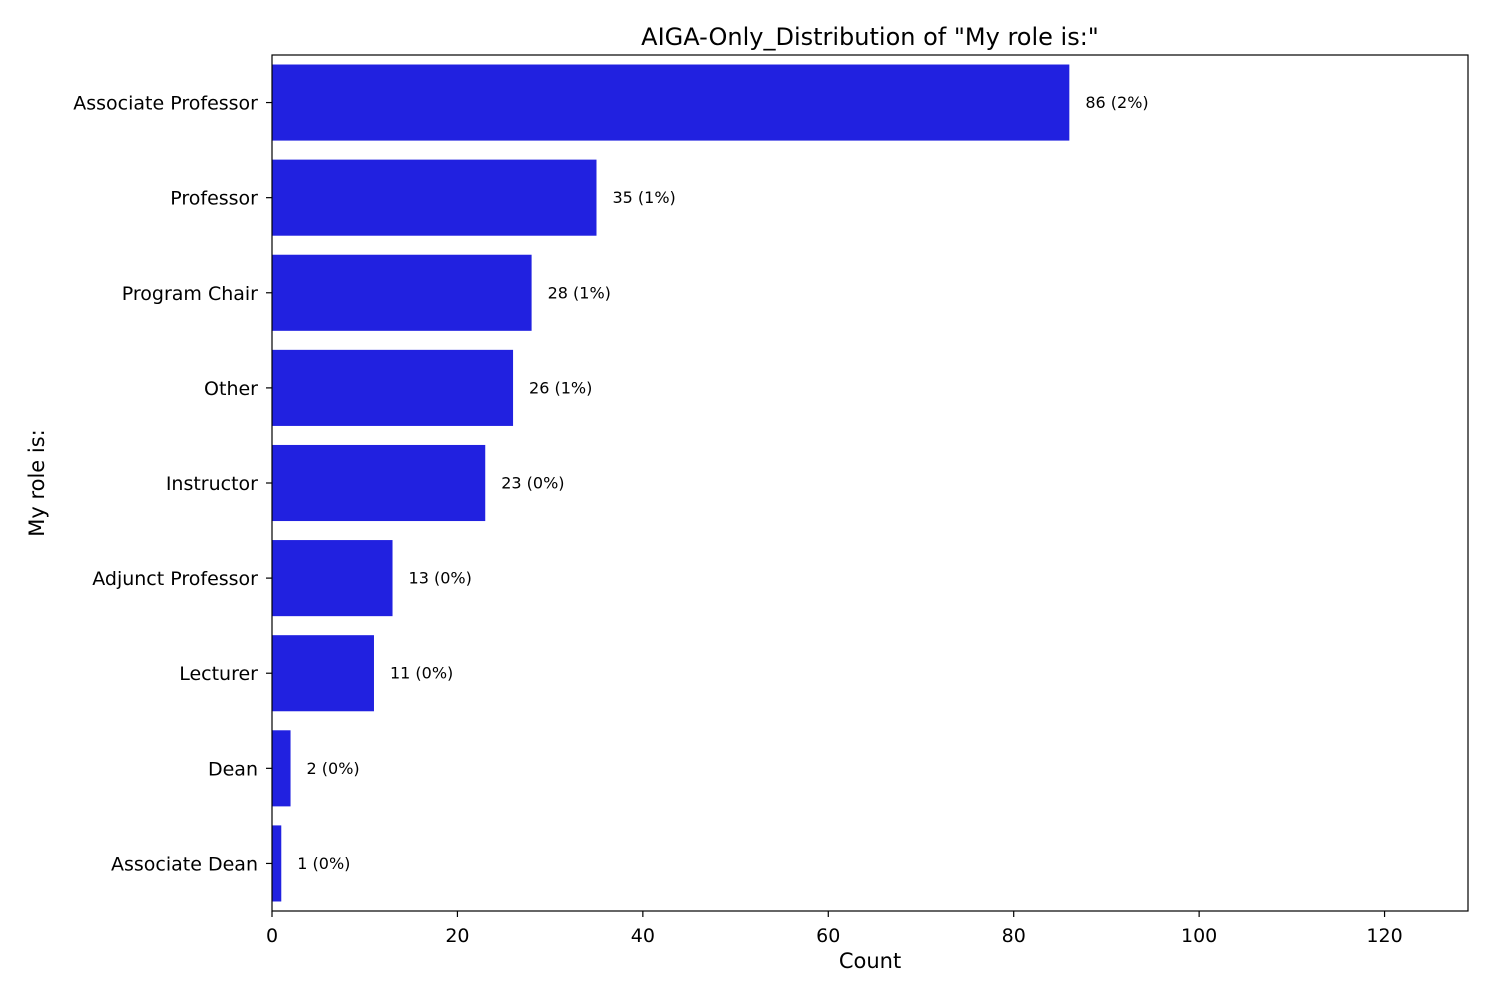 The image size is (1500, 1000). Describe the element at coordinates (190, 294) in the screenshot. I see `y-tick-label: Program Chair` at that location.